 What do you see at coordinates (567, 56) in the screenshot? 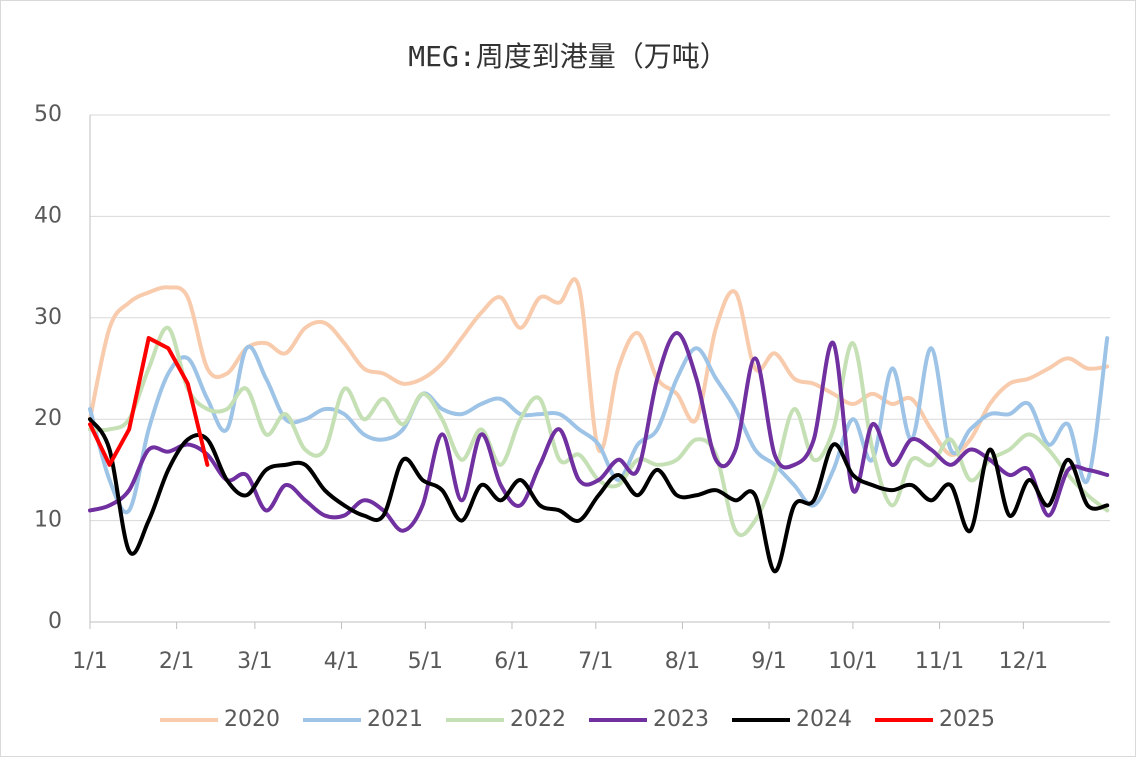
I see `chart-title: MEG:周度到港量（万吨）` at bounding box center [567, 56].